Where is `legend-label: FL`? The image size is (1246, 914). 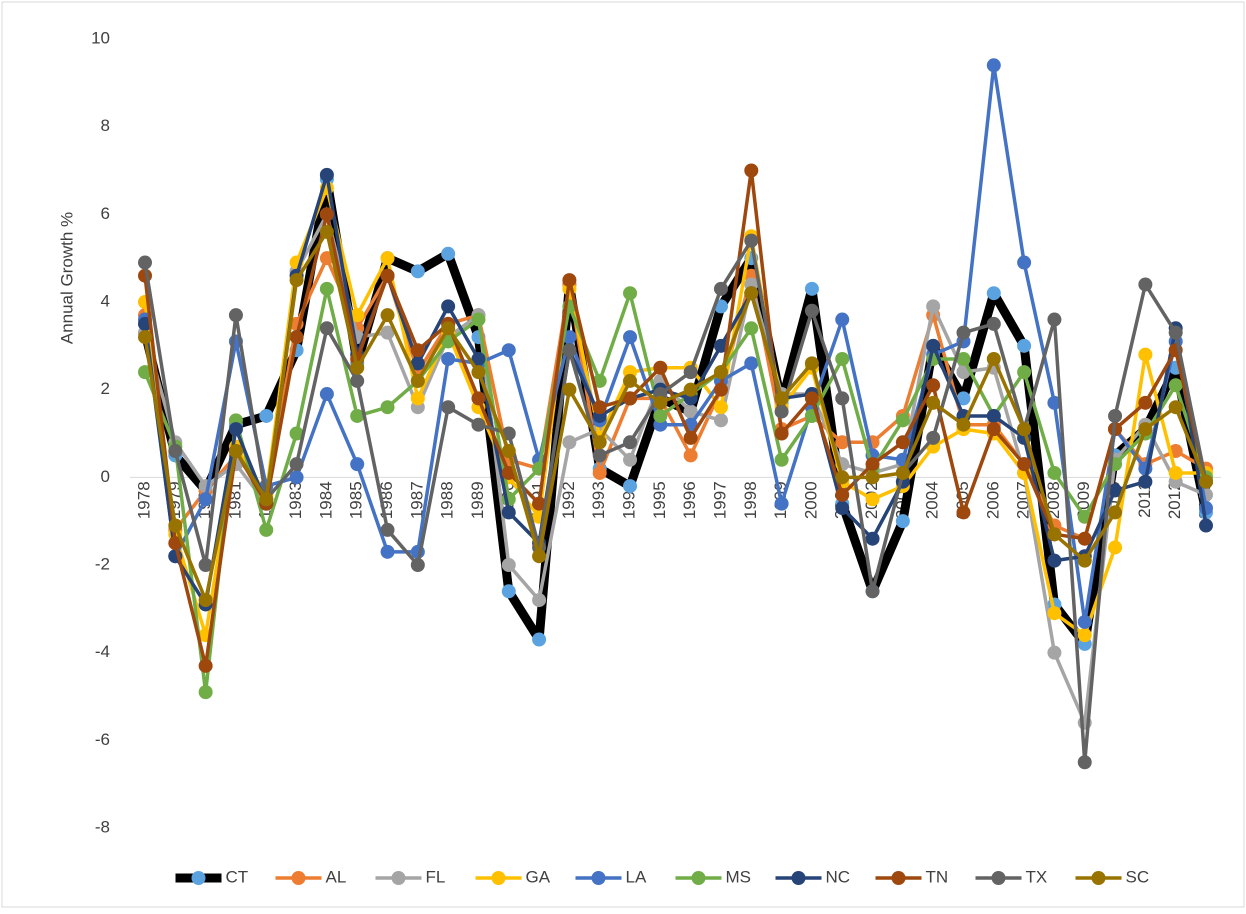 legend-label: FL is located at coordinates (436, 876).